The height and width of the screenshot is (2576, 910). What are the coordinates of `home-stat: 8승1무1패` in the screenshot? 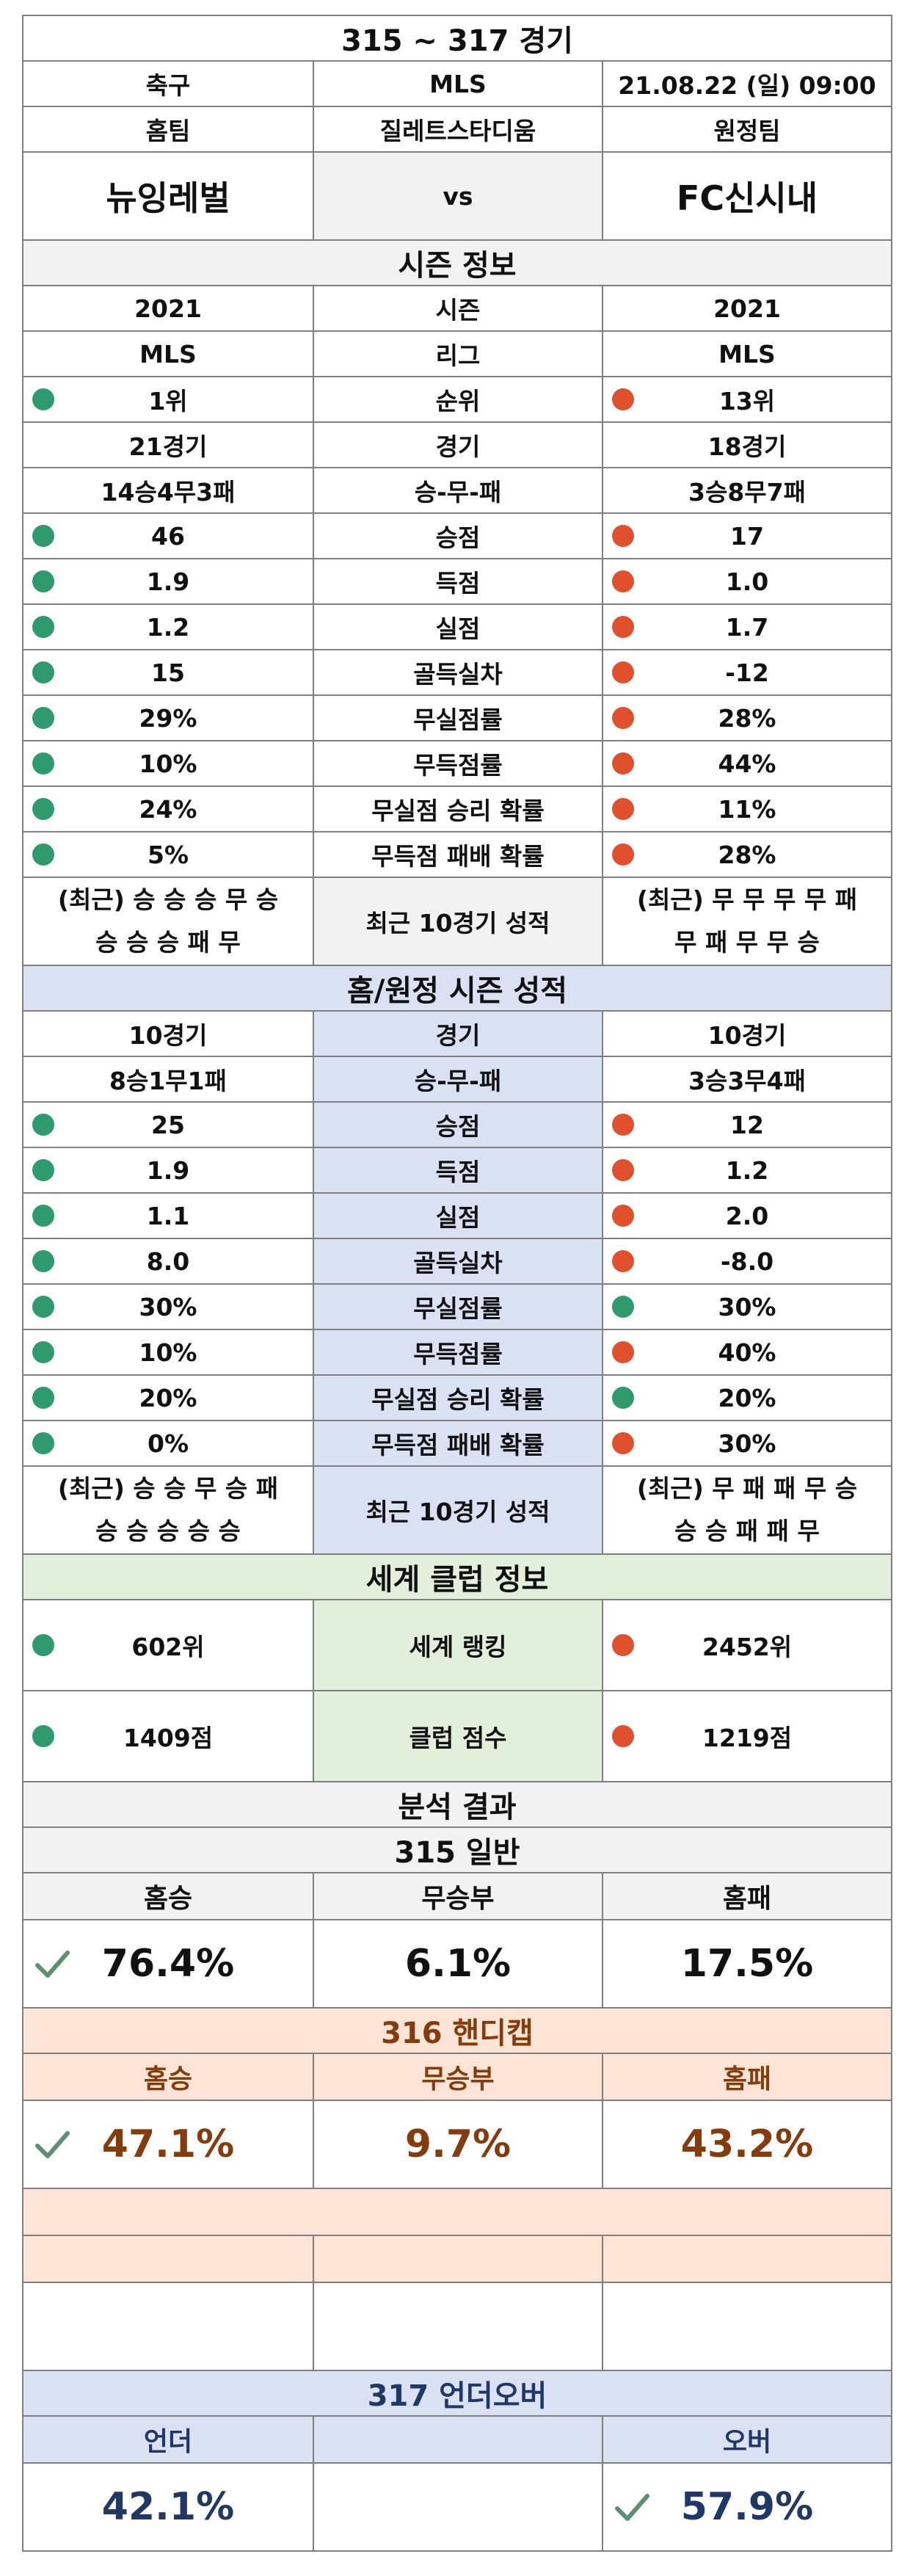 It's located at (168, 1079).